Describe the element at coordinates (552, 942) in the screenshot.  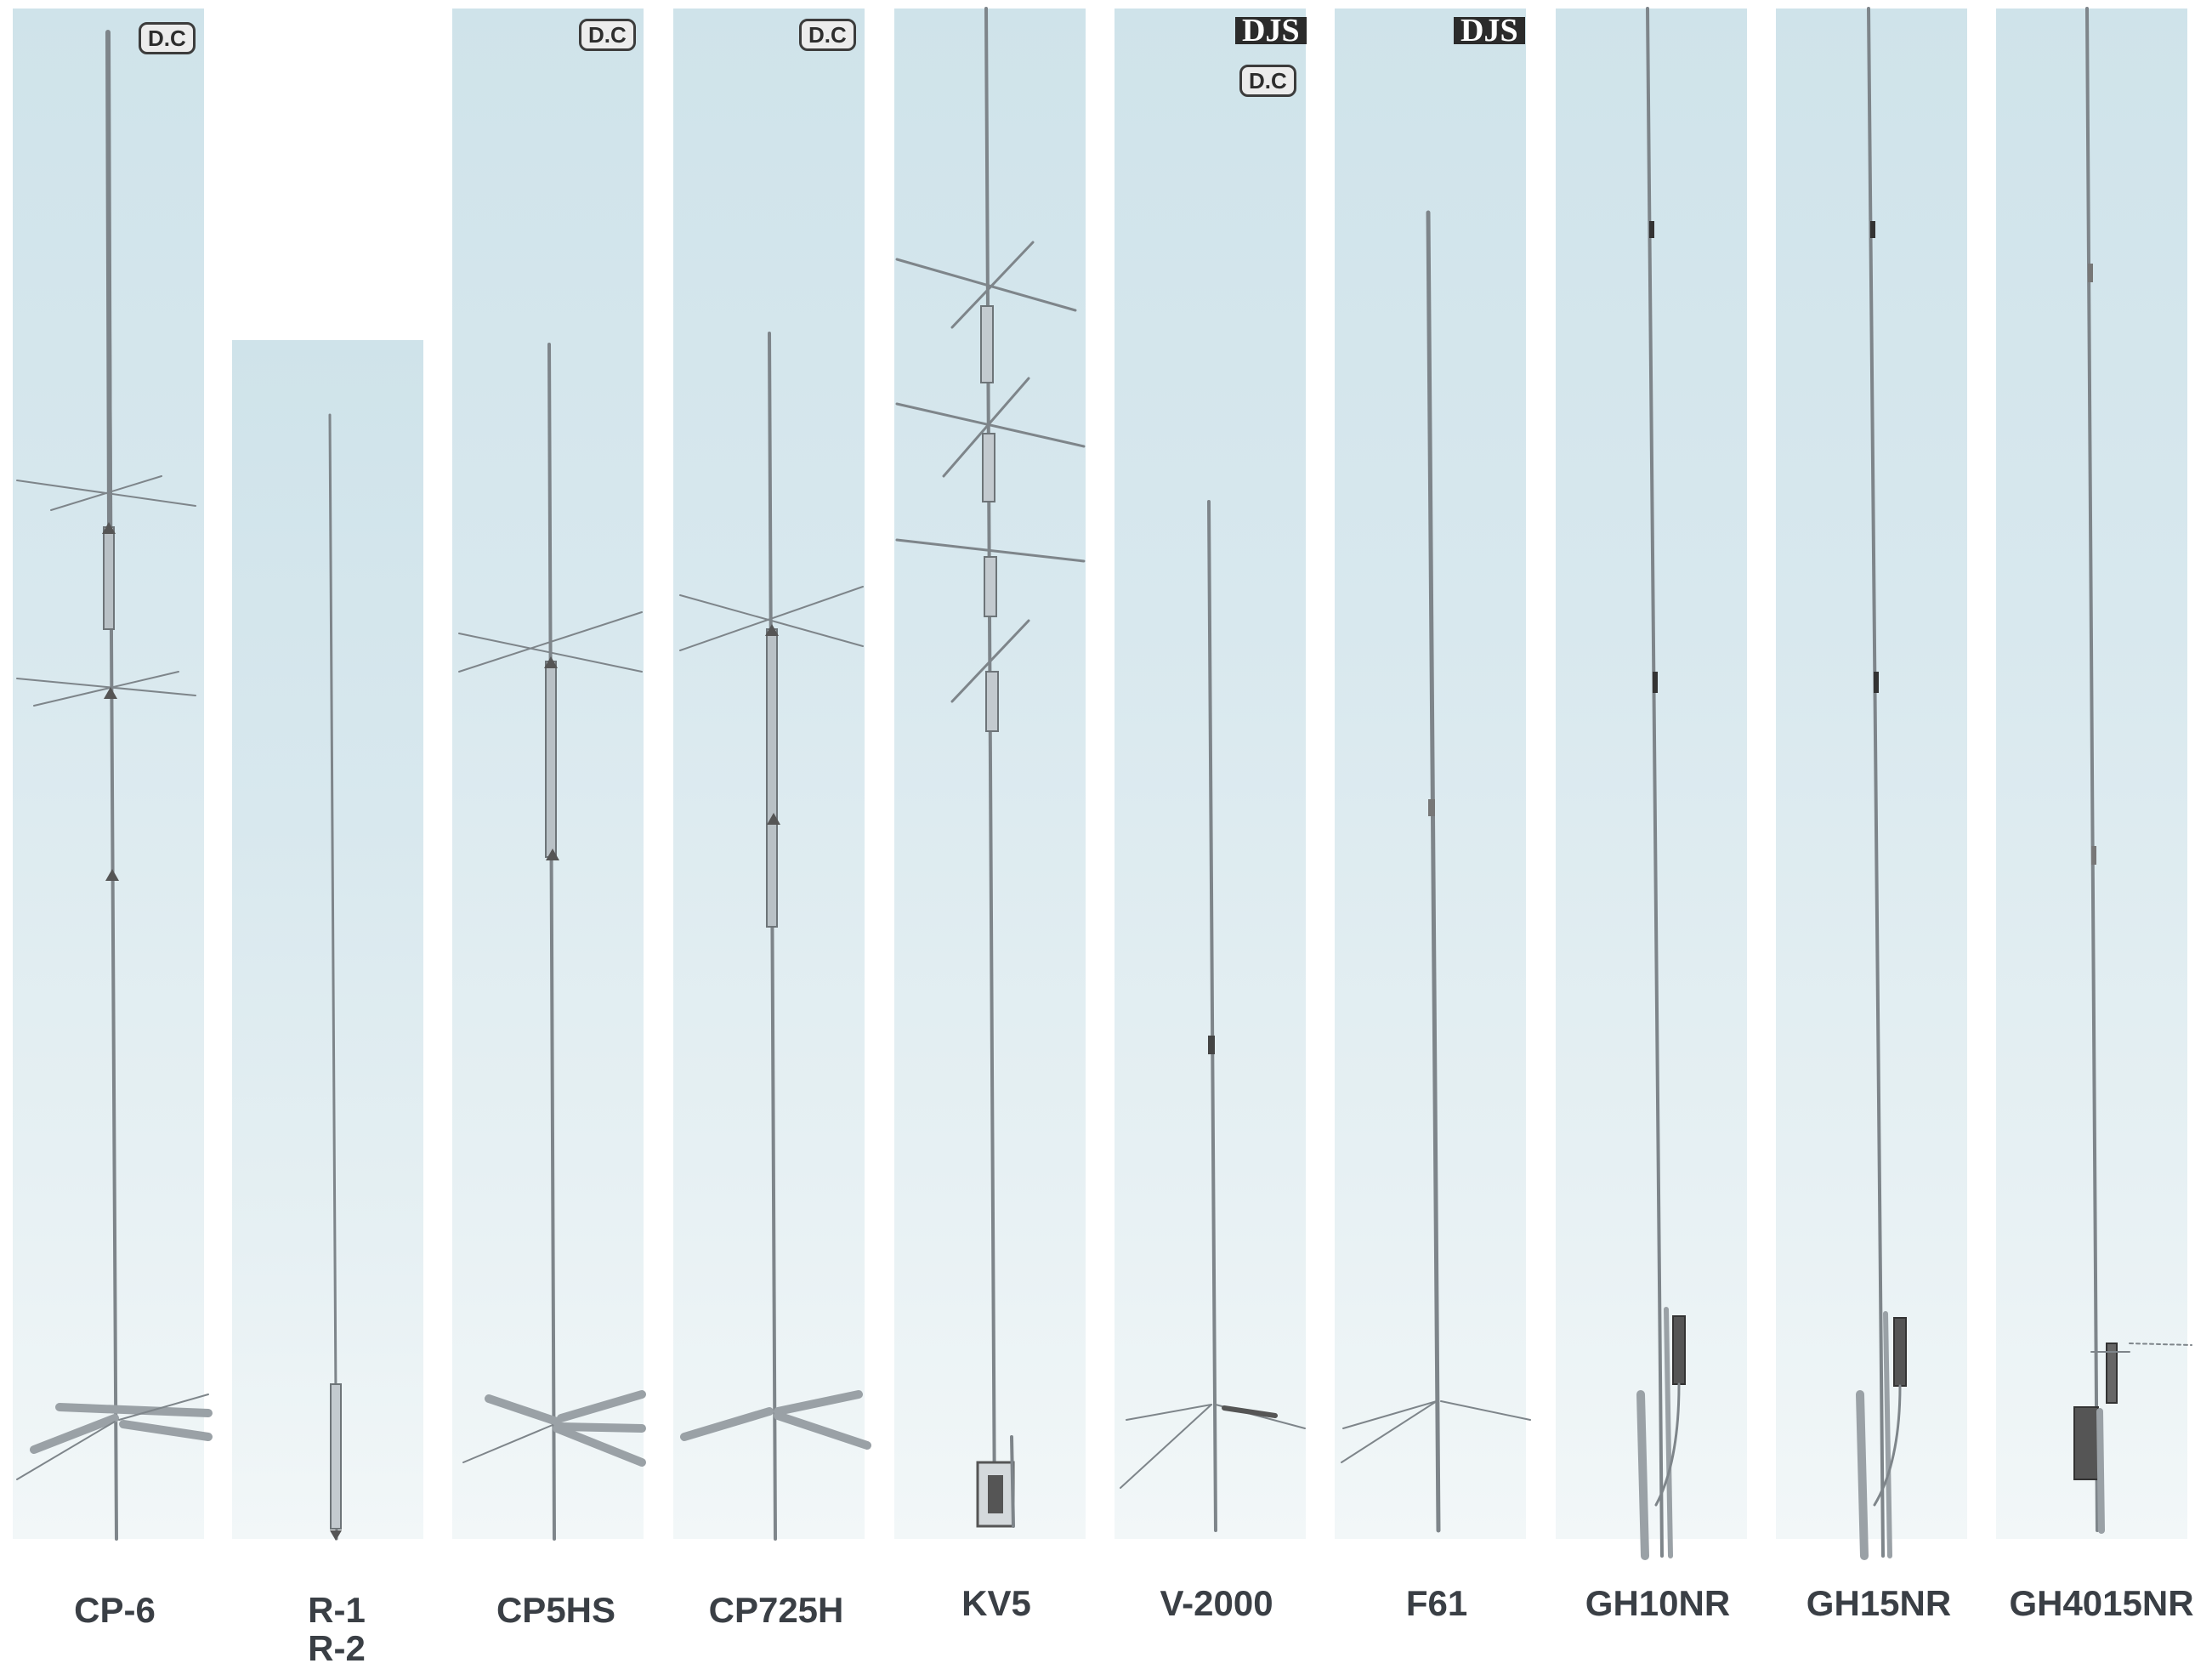
I see `antenna-cp5hs-drawing` at that location.